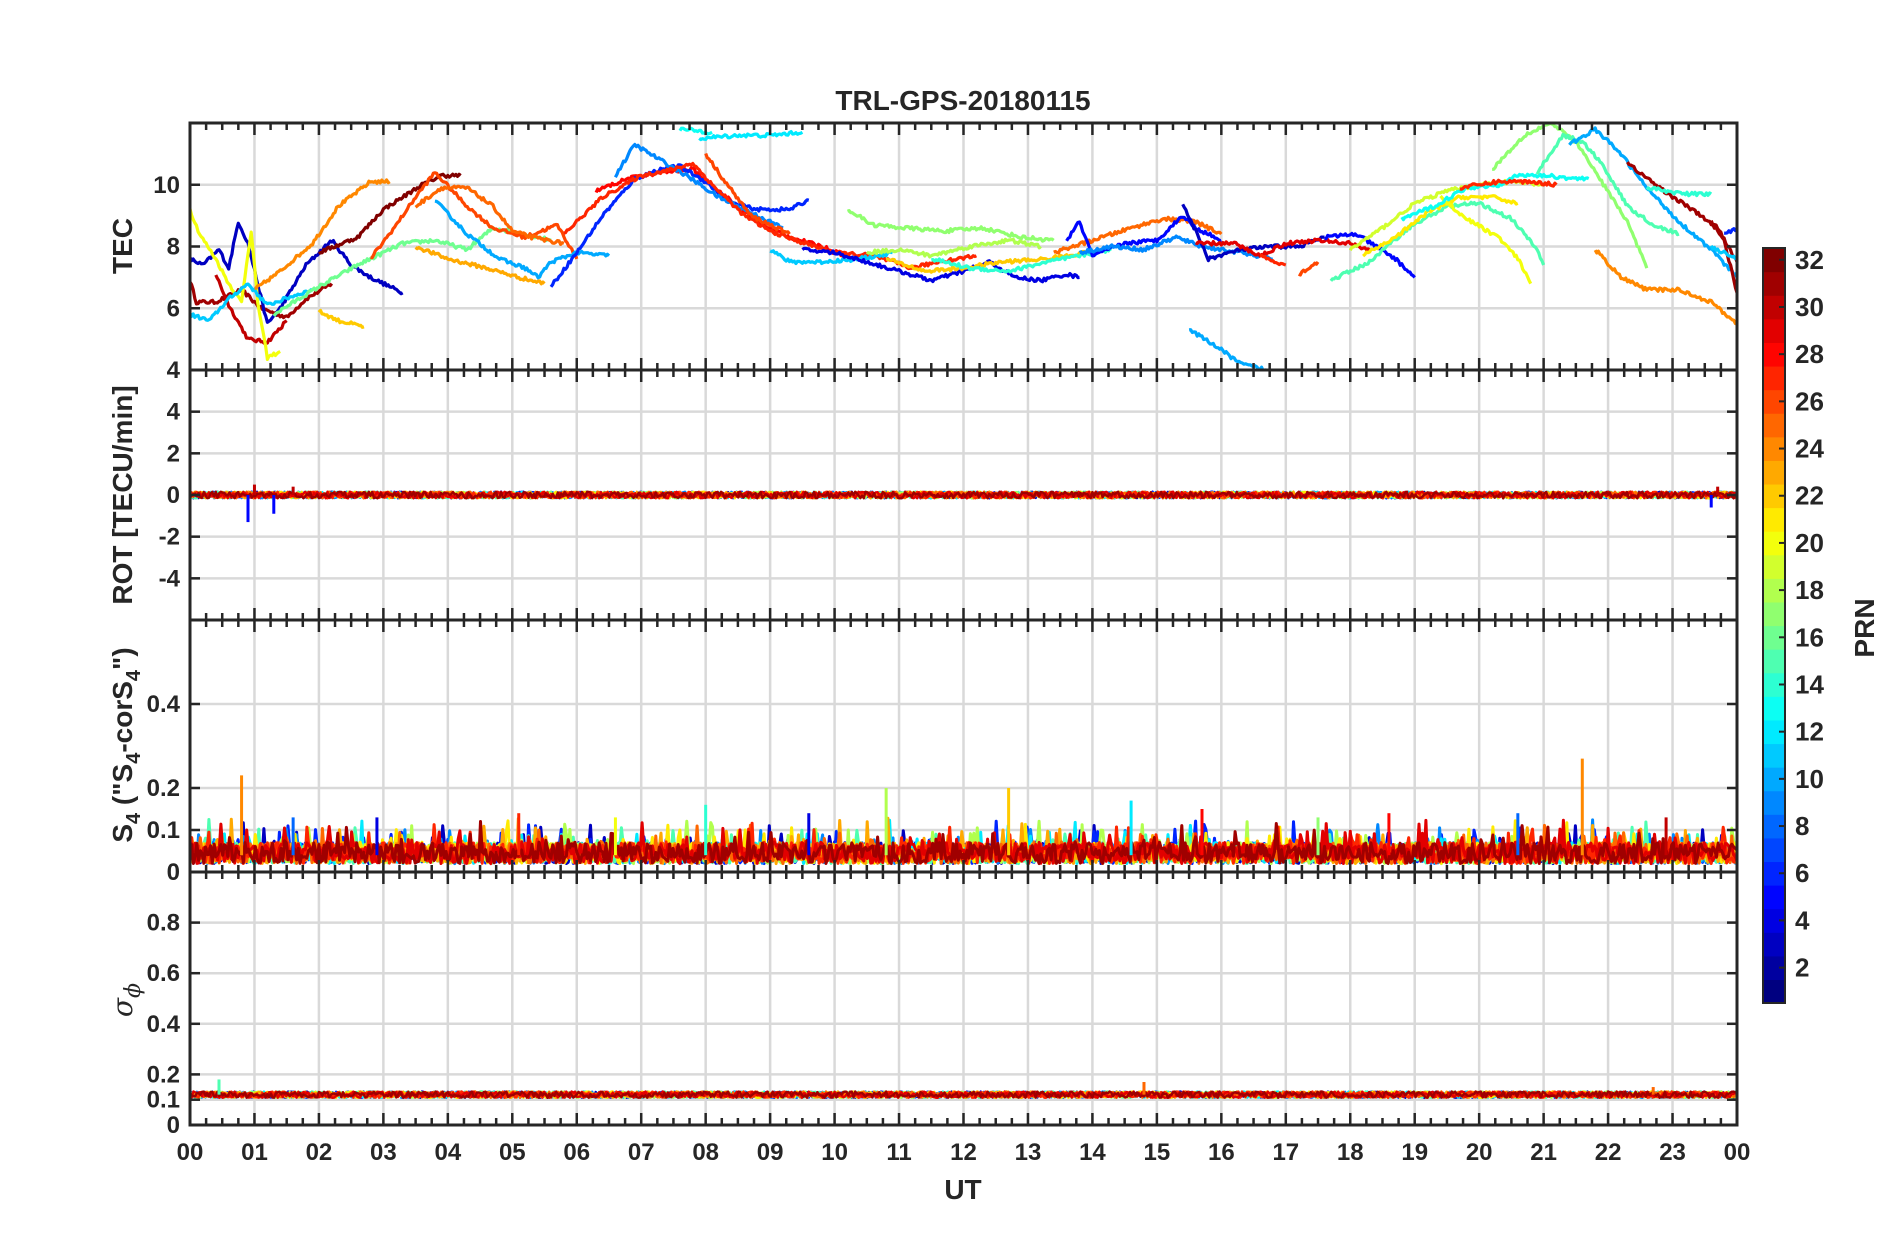 Image resolution: width=1902 pixels, height=1236 pixels. What do you see at coordinates (1809, 637) in the screenshot?
I see `colorbar-tick-label: 16` at bounding box center [1809, 637].